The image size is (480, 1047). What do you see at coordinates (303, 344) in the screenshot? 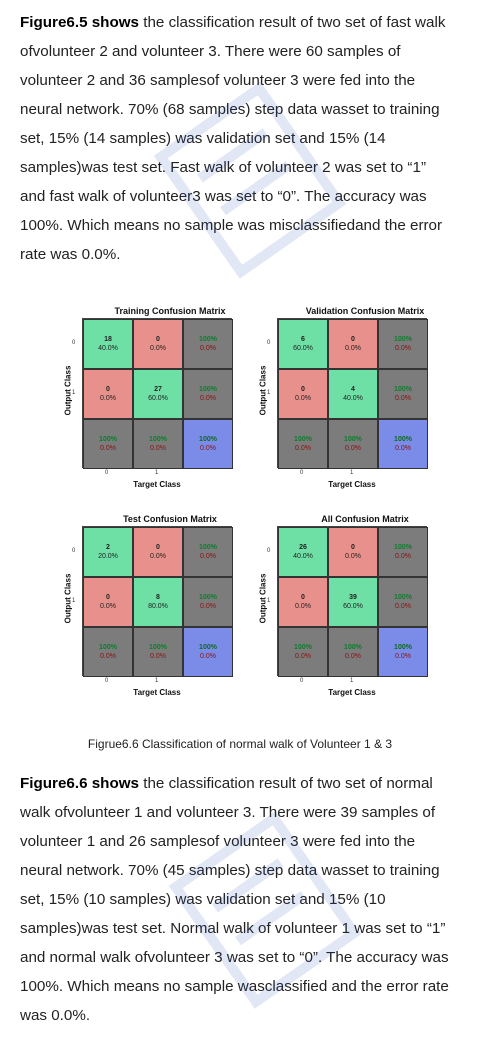
I see `matrix-cell: 6 60.0%` at bounding box center [303, 344].